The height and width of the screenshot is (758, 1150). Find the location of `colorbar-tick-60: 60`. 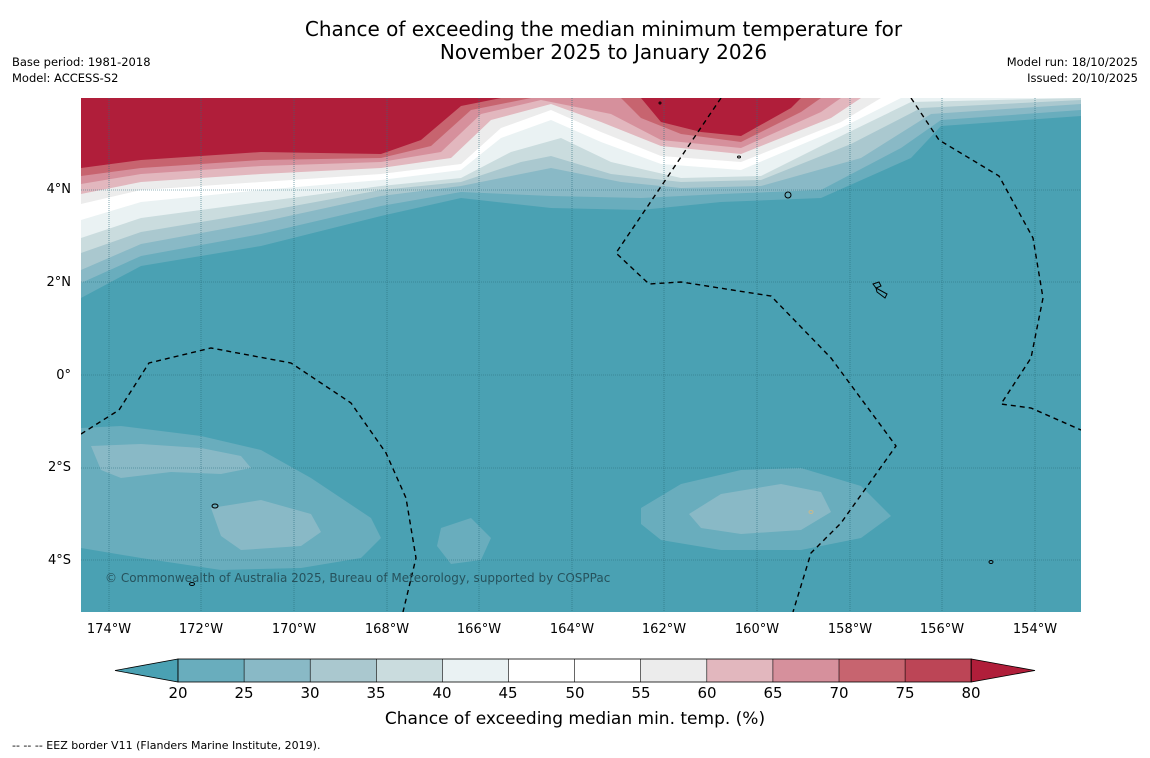

colorbar-tick-60: 60 is located at coordinates (707, 693).